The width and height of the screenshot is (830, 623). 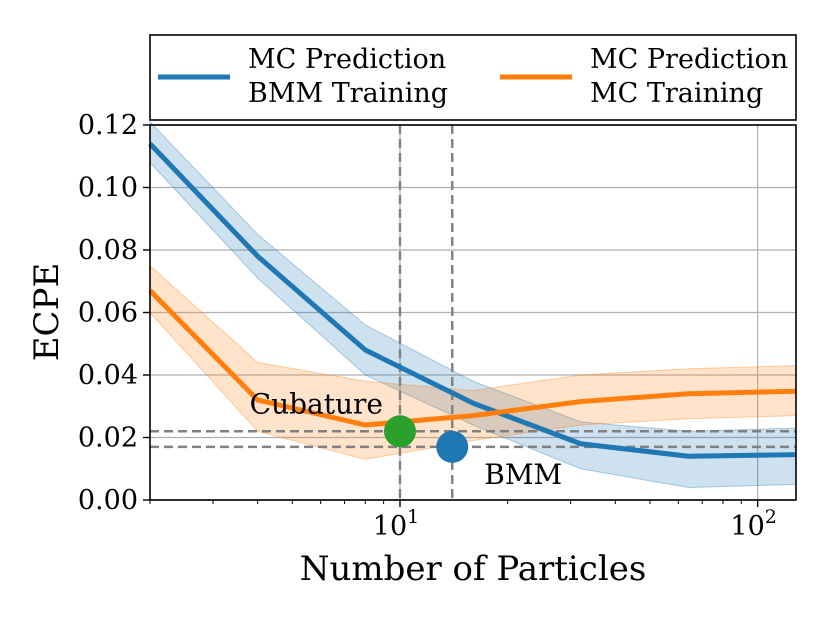 I want to click on legend-box, so click(x=473, y=77).